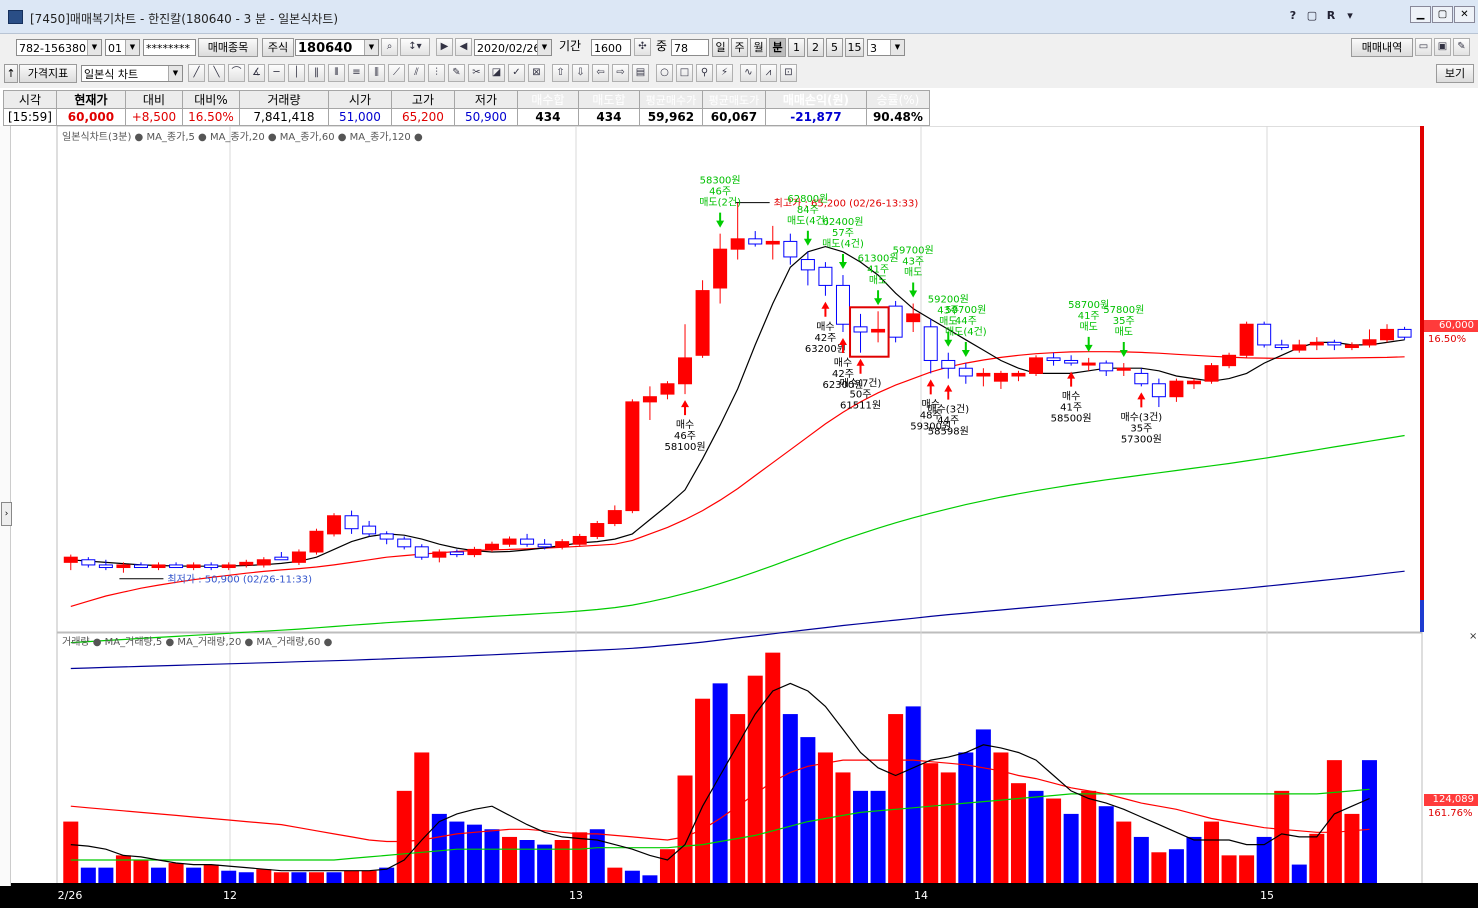  What do you see at coordinates (316, 73) in the screenshot?
I see `drawing-tool-6-icon: ‖` at bounding box center [316, 73].